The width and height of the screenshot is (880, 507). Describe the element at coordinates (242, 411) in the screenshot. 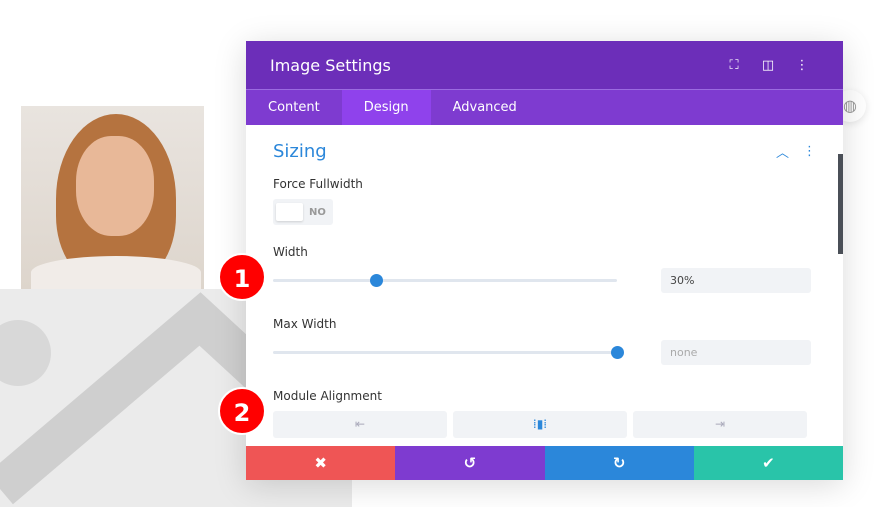

I see `step-badge-2: 2` at that location.